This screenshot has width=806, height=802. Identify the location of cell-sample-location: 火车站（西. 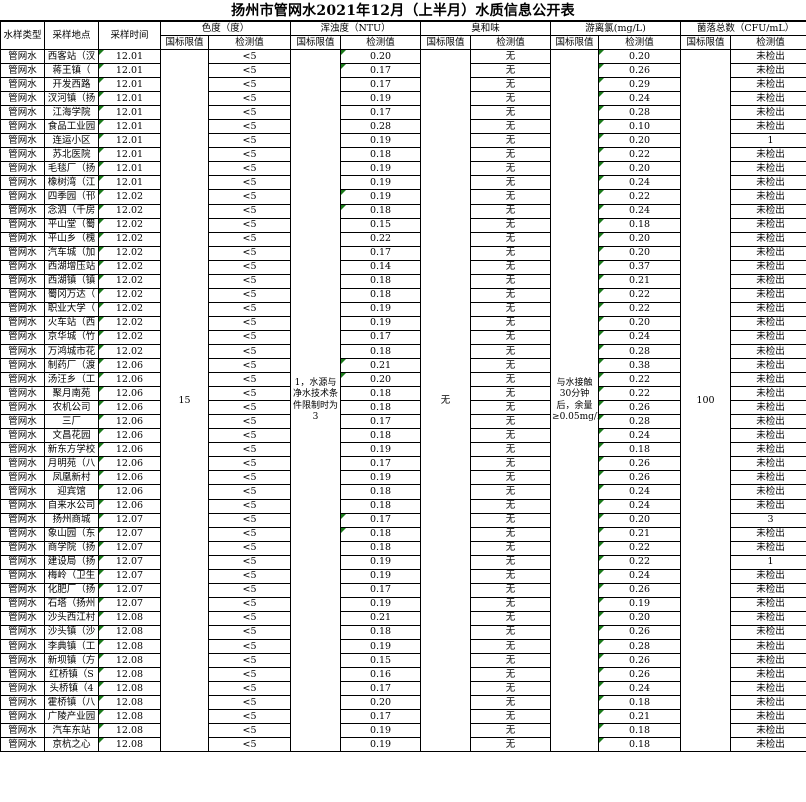
(71, 323).